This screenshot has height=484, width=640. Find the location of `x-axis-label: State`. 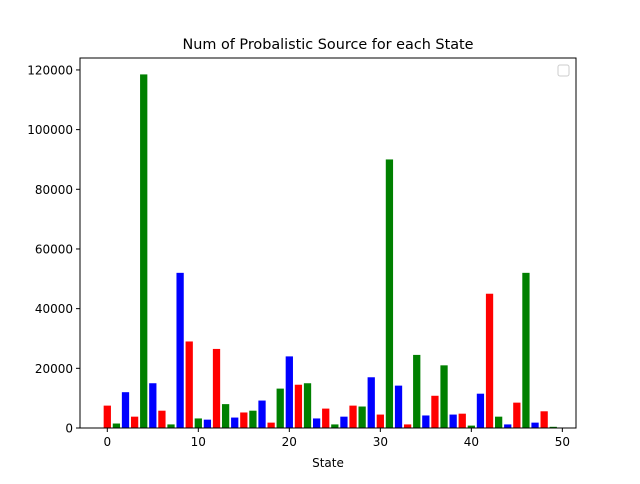

x-axis-label: State is located at coordinates (328, 463).